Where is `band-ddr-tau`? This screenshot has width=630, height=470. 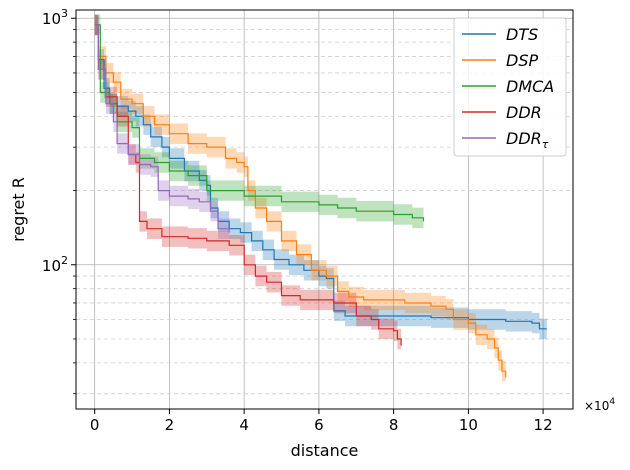 band-ddr-tau is located at coordinates (162, 128).